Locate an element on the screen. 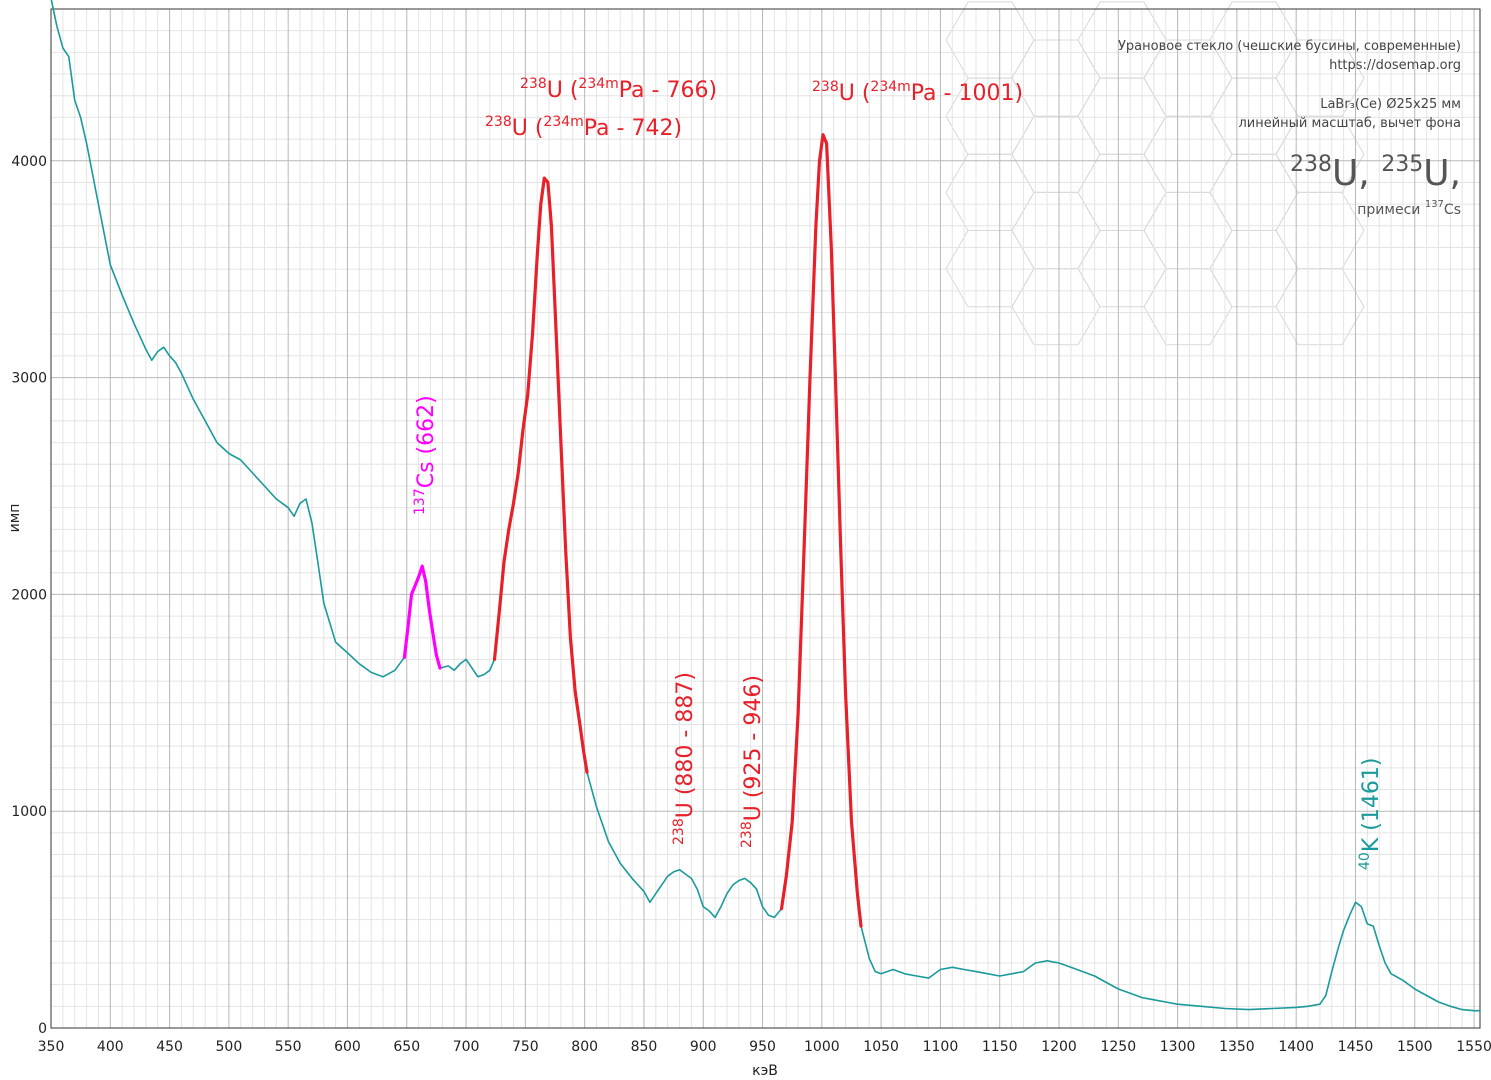 This screenshot has height=1080, width=1491. y-tick-label: 0 is located at coordinates (42, 1029).